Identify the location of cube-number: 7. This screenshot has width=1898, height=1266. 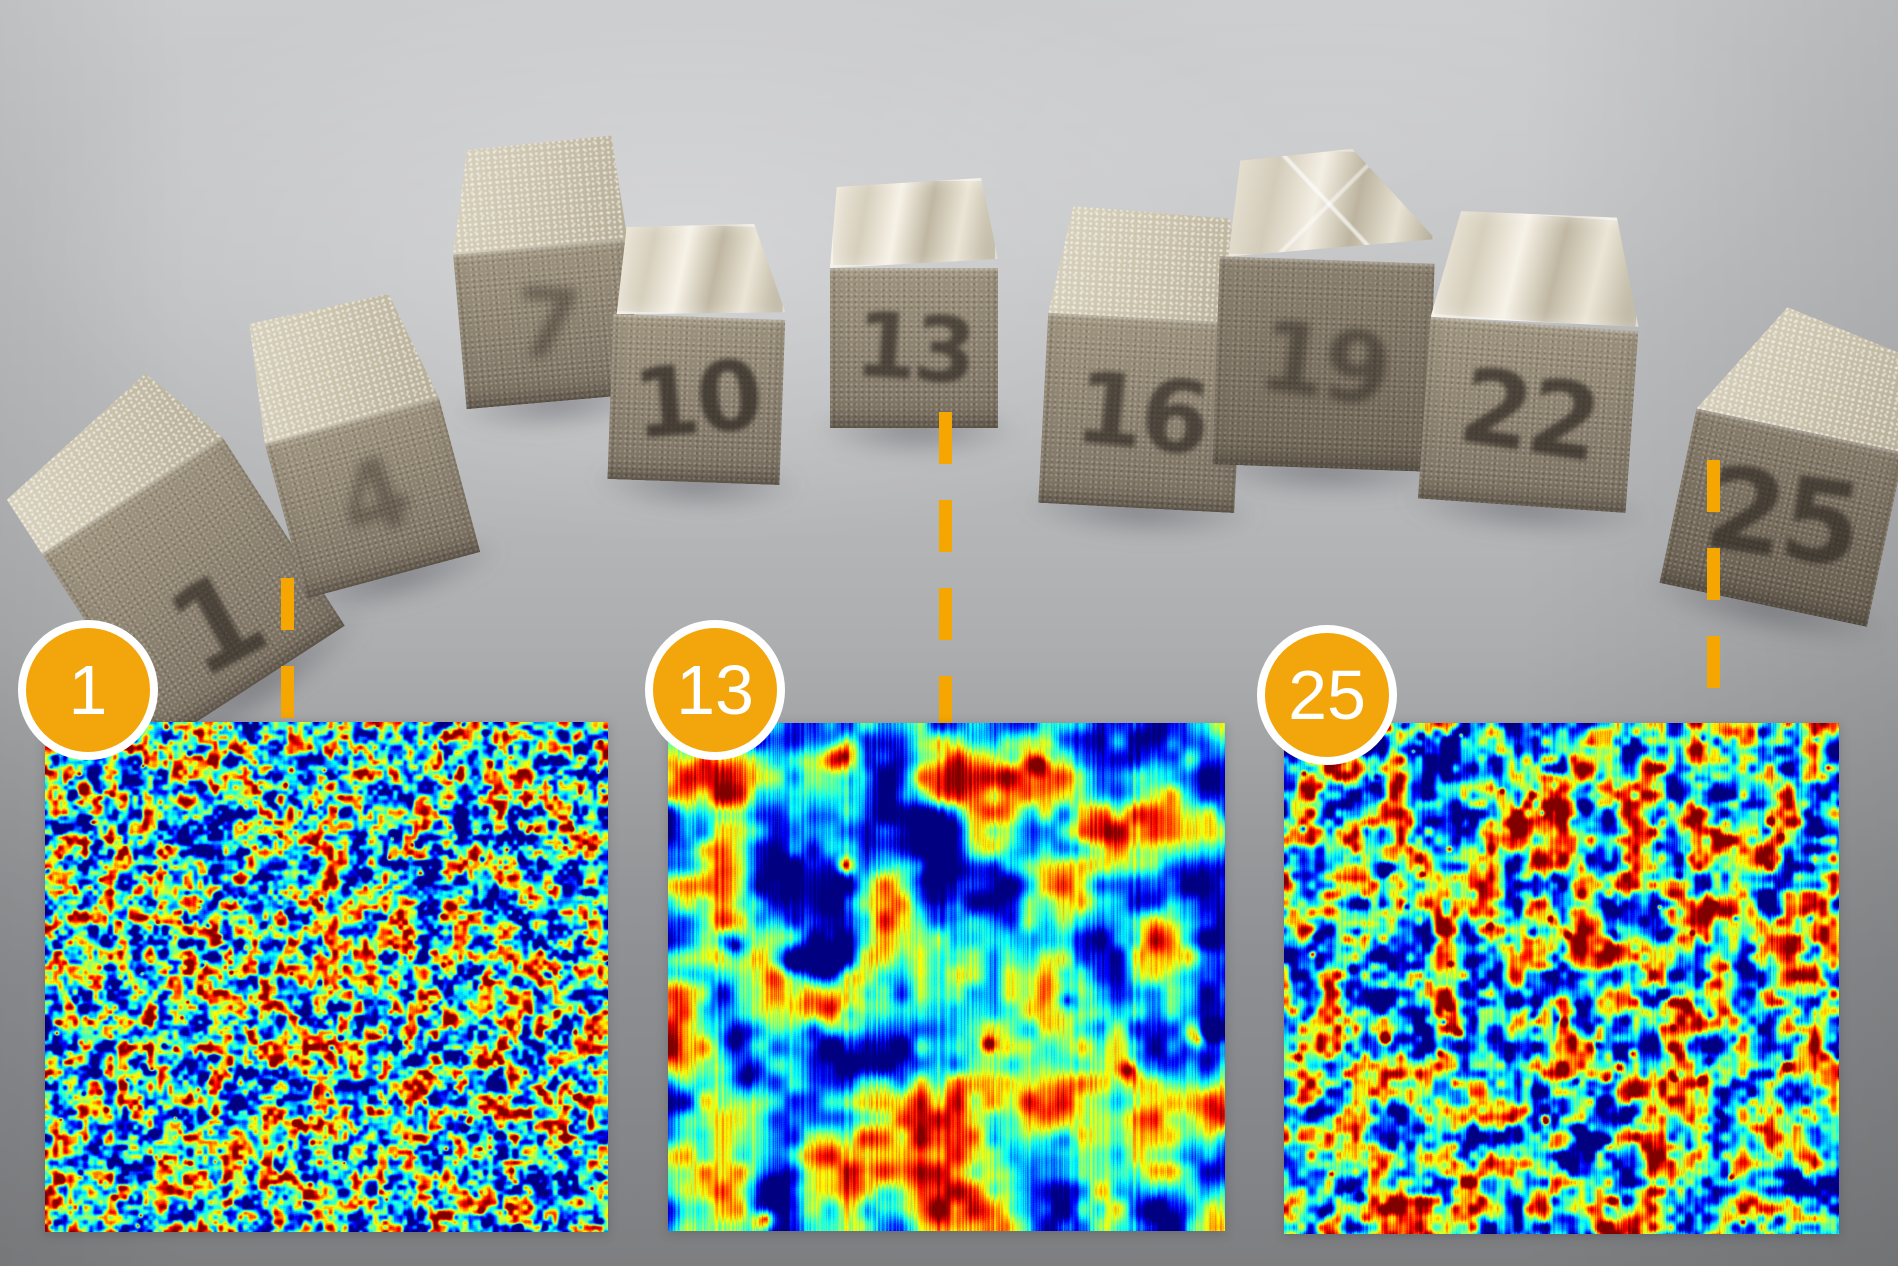
(547, 324).